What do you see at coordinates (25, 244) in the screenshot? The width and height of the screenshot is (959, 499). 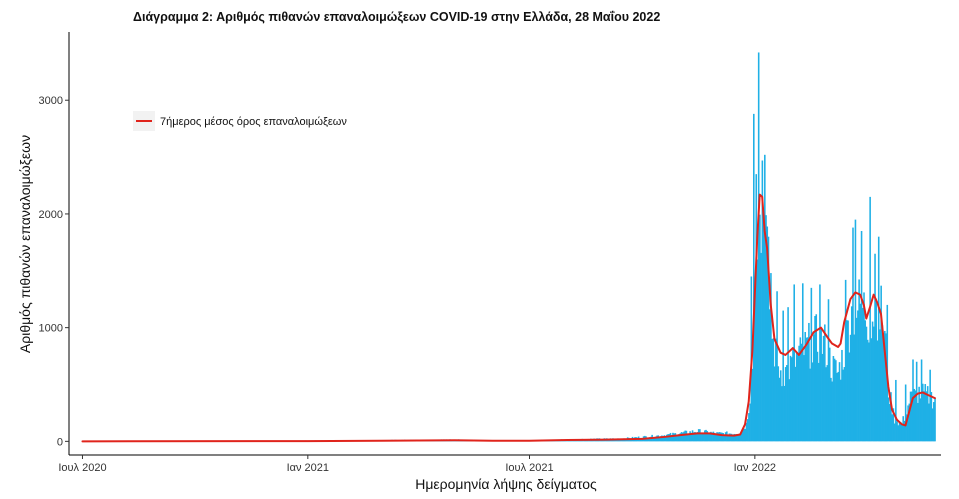 I see `y-axis-label: Αριθμός πιθανών επαναλοιμώξεων` at bounding box center [25, 244].